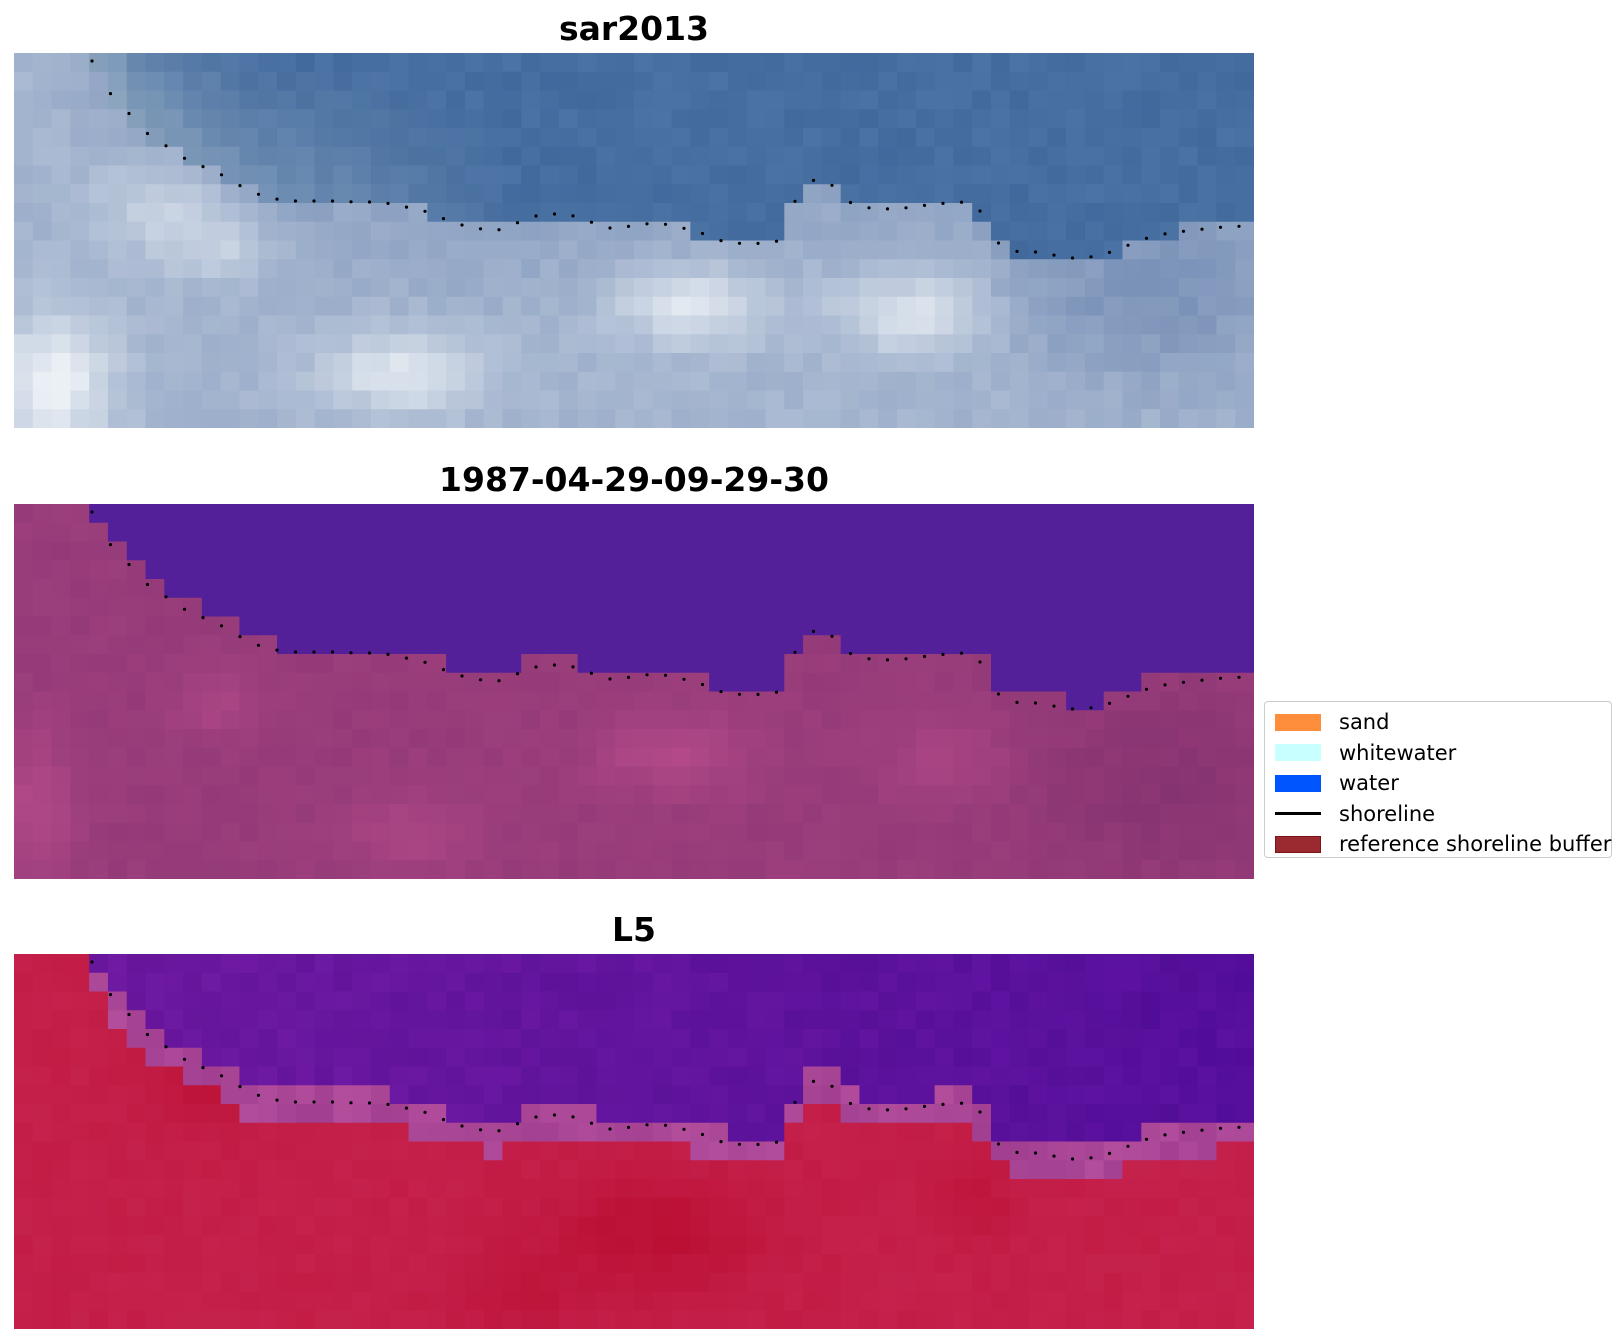 The width and height of the screenshot is (1618, 1337). What do you see at coordinates (1298, 844) in the screenshot?
I see `legend-swatch-reference-buffer` at bounding box center [1298, 844].